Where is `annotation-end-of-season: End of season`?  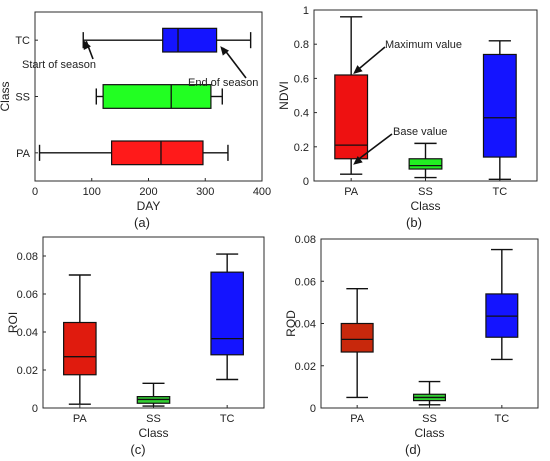
annotation-end-of-season: End of season is located at coordinates (223, 83).